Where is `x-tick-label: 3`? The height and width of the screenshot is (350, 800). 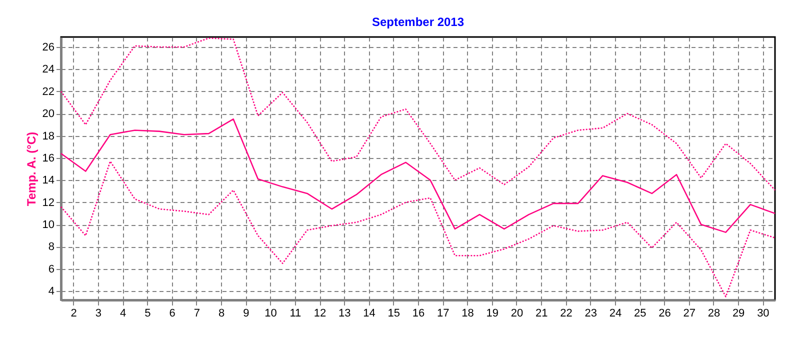 x-tick-label: 3 is located at coordinates (98, 314).